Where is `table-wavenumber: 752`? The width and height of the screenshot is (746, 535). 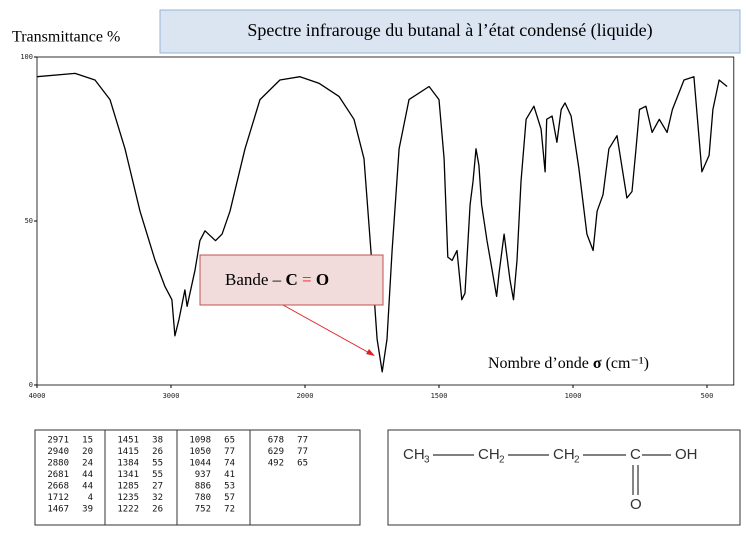
table-wavenumber: 752 is located at coordinates (203, 510).